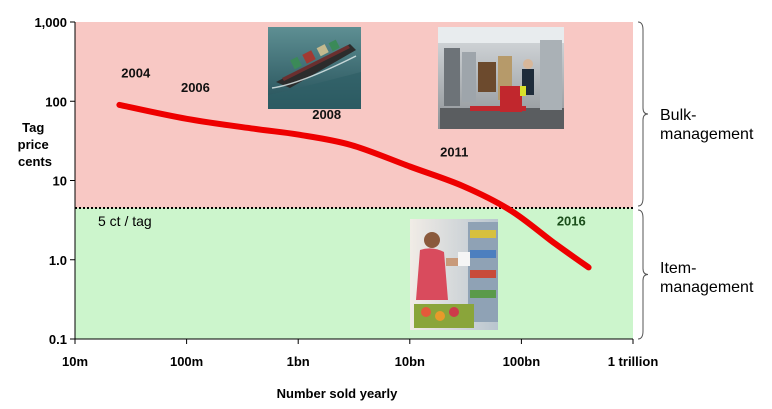 This screenshot has height=409, width=772. What do you see at coordinates (707, 125) in the screenshot?
I see `bulk-management-label: Bulk- management` at bounding box center [707, 125].